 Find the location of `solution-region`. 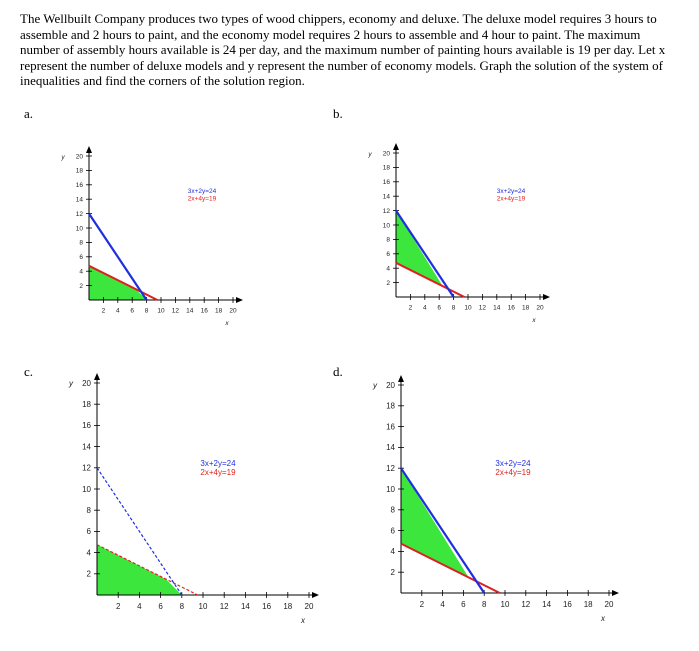

solution-region is located at coordinates (118, 282).